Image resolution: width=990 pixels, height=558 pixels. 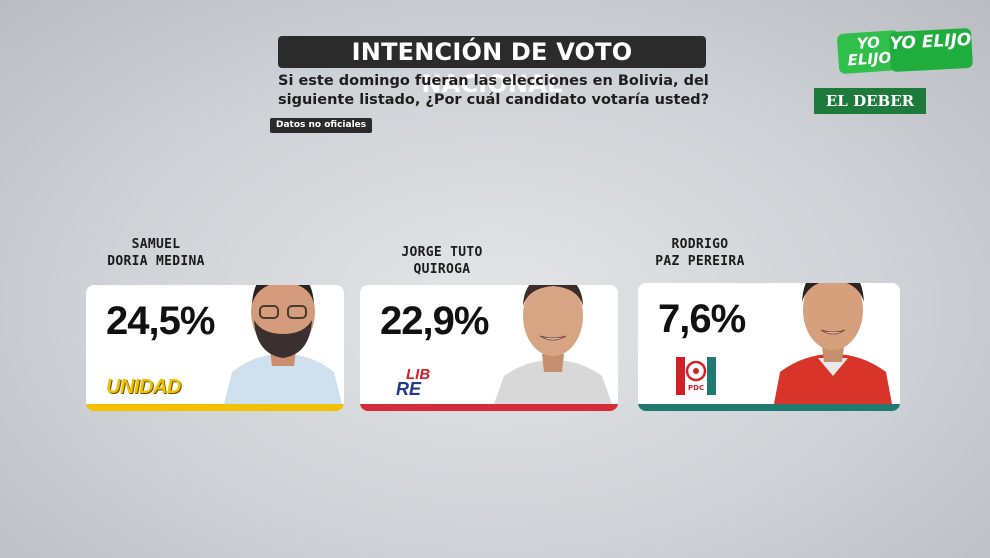 I want to click on el-deber-logo: EL DEBER, so click(x=870, y=101).